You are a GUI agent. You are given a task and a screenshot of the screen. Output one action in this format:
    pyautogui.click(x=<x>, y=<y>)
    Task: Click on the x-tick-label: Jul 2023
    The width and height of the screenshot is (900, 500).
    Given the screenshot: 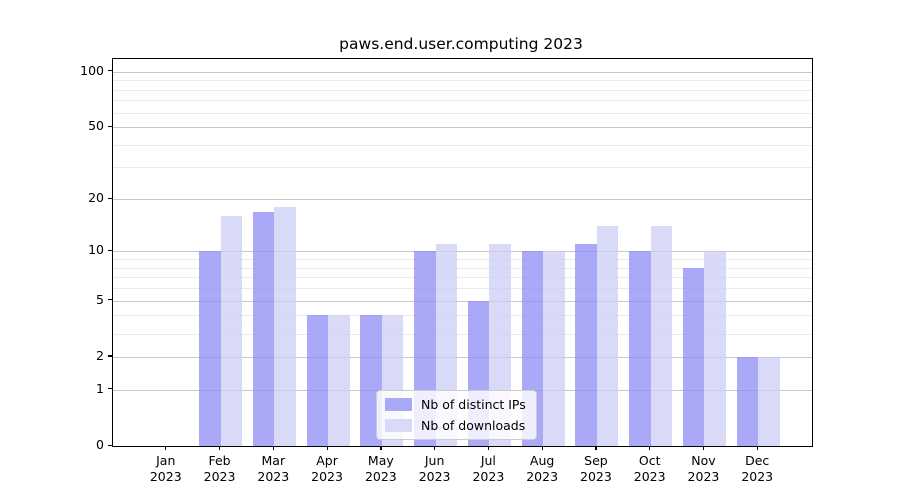 What is the action you would take?
    pyautogui.click(x=488, y=468)
    